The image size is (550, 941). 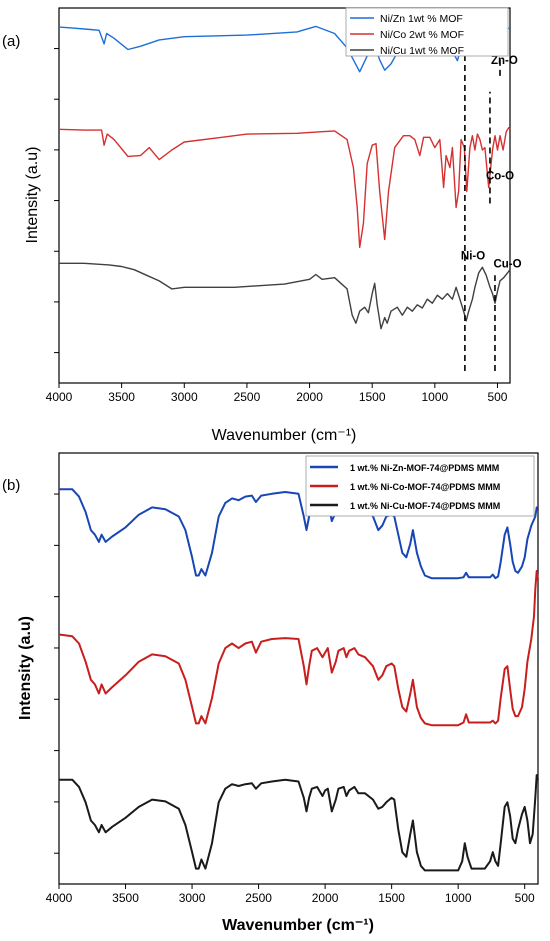 What do you see at coordinates (32, 195) in the screenshot?
I see `y-axis-title-a: Intensity (a.u)` at bounding box center [32, 195].